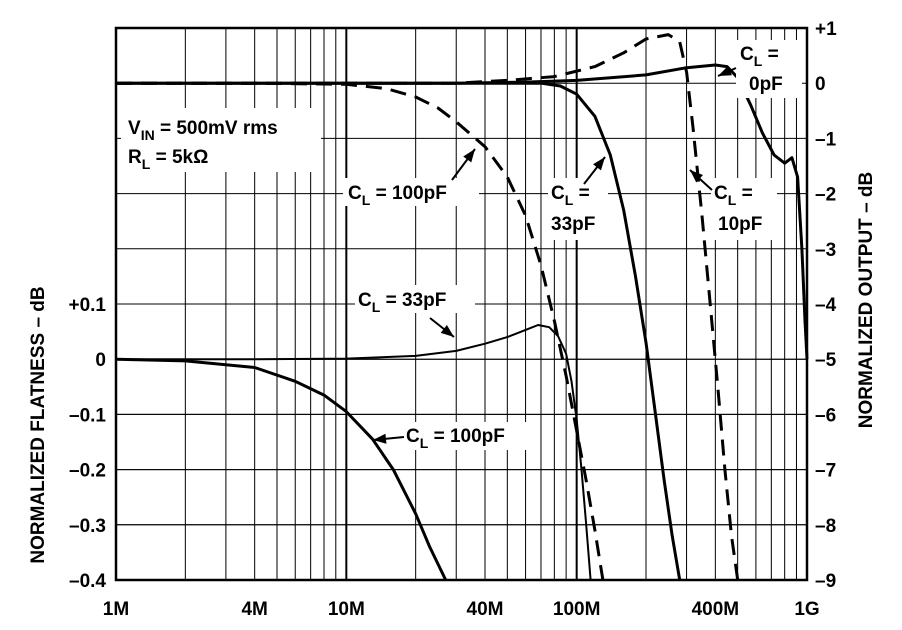  Describe the element at coordinates (100, 360) in the screenshot. I see `left-tick-label: 0` at that location.